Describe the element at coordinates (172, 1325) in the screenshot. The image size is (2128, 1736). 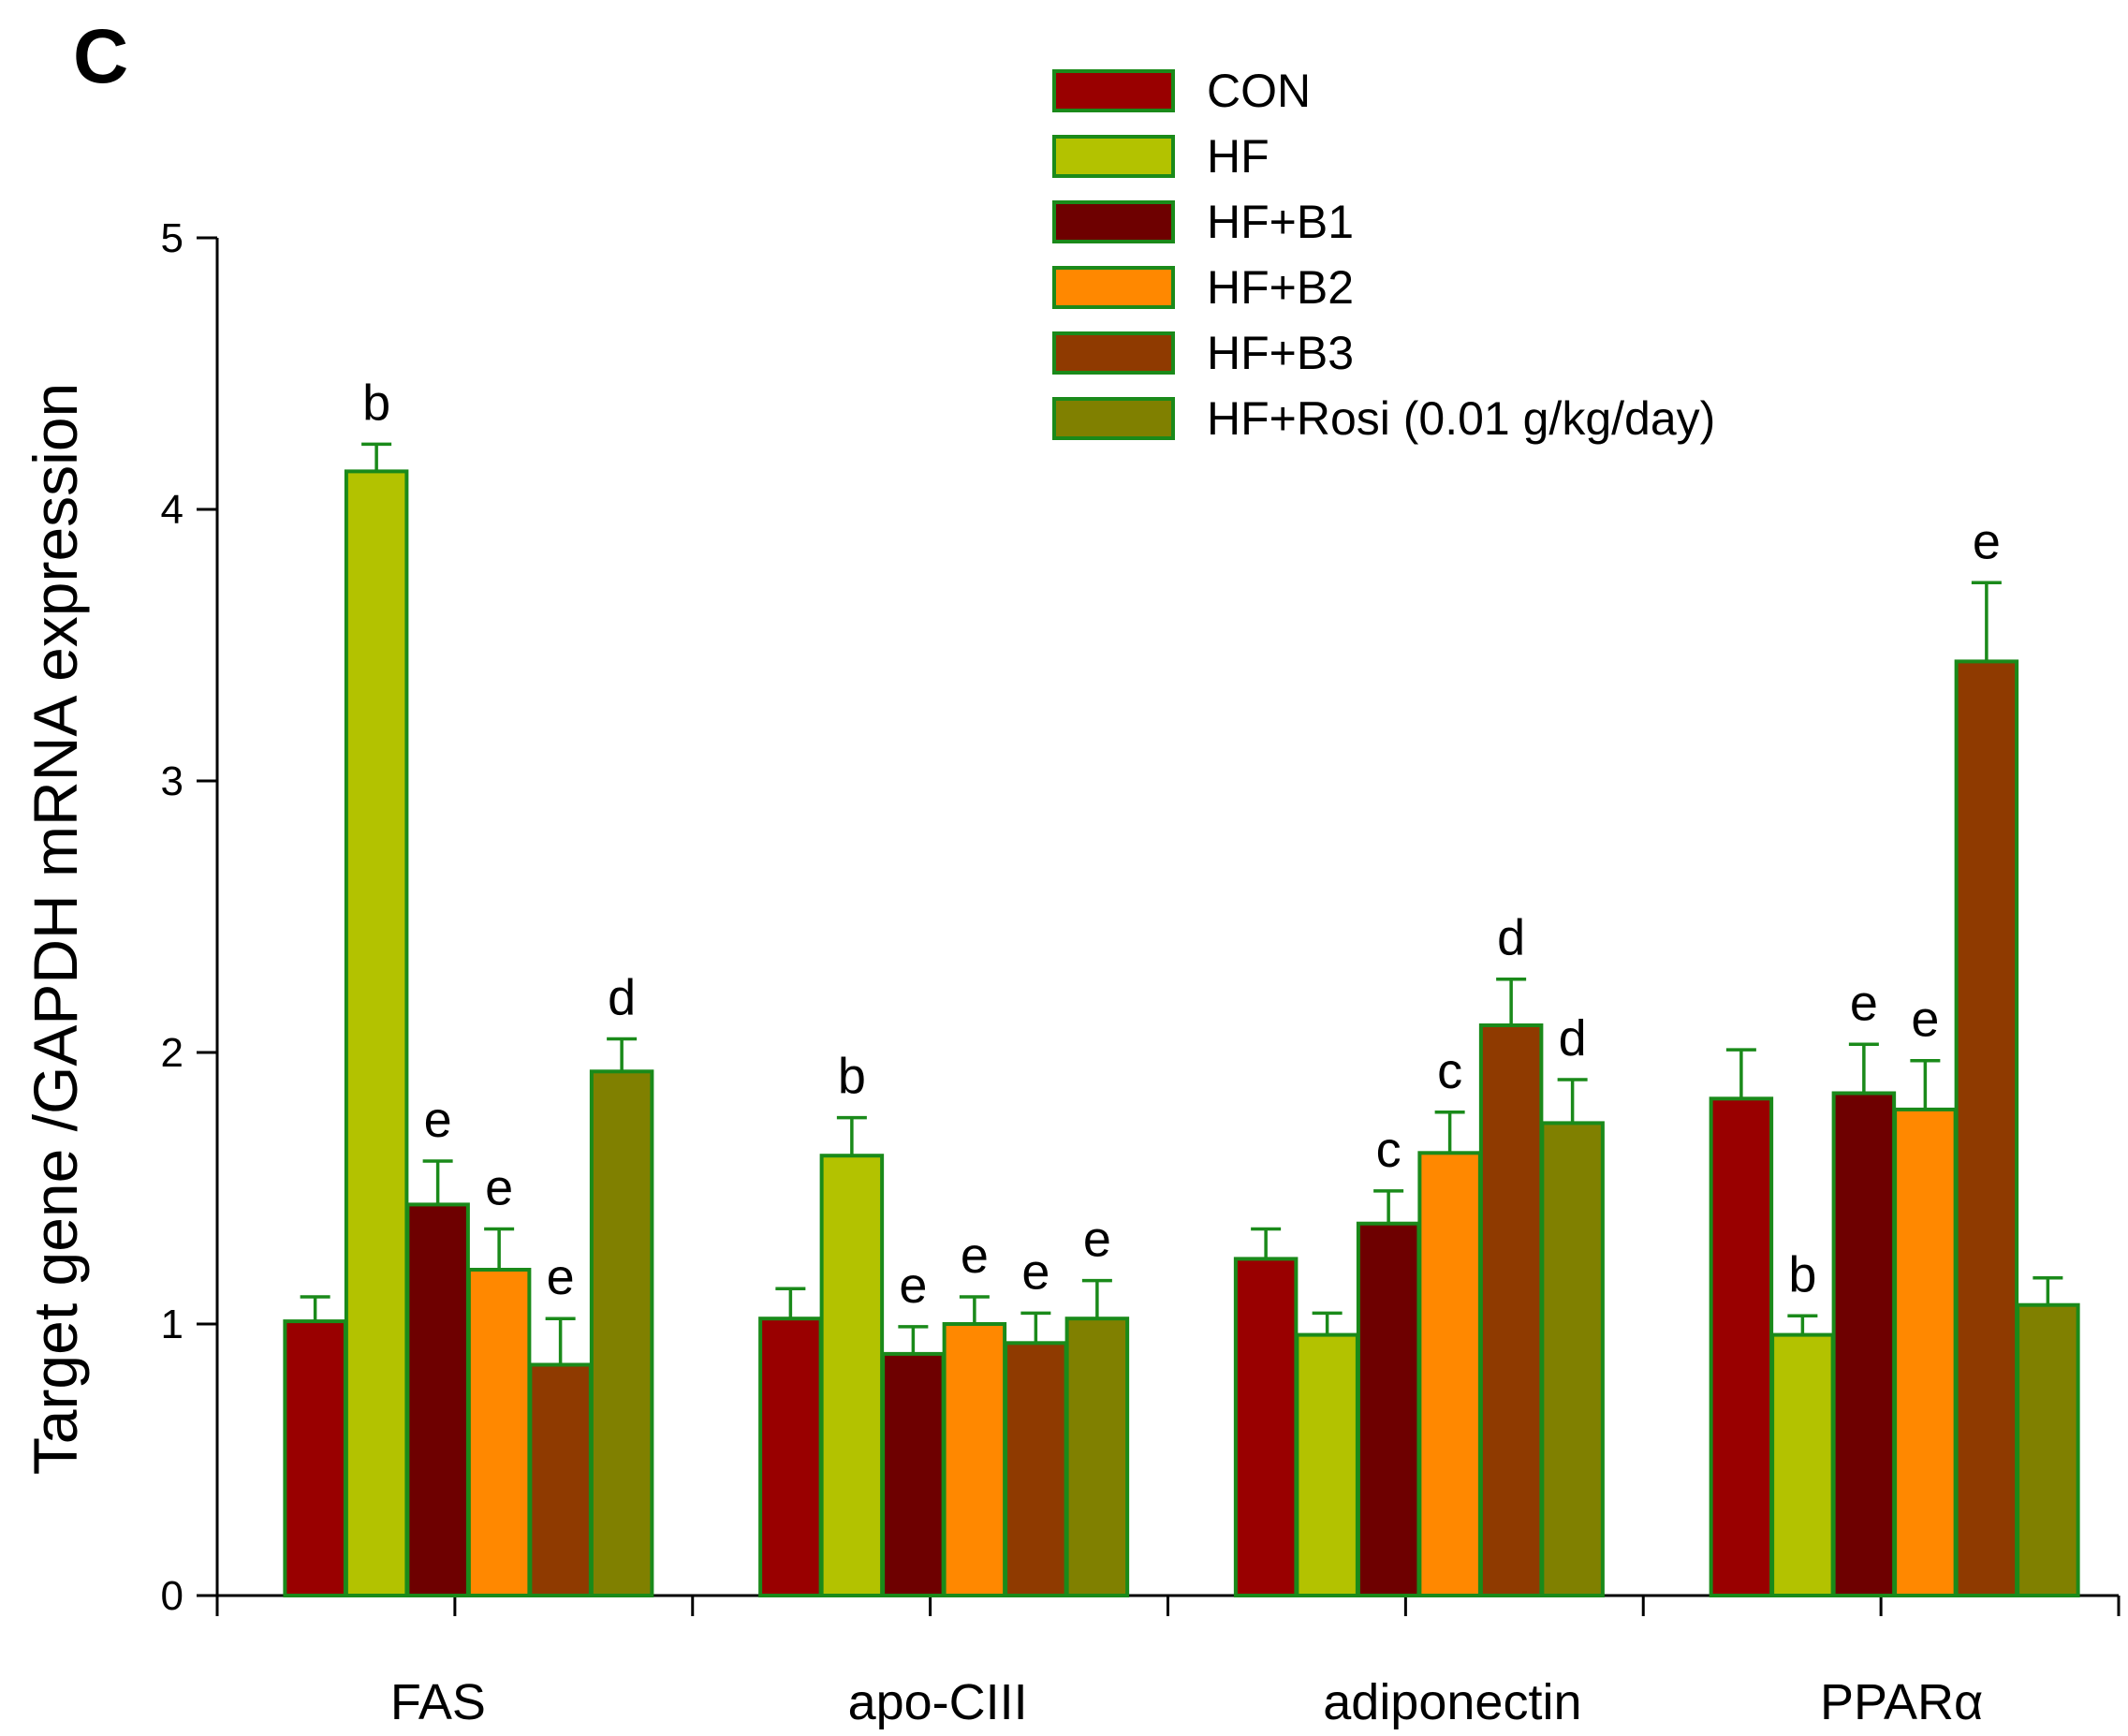
I see `y-tick-label: 1` at that location.